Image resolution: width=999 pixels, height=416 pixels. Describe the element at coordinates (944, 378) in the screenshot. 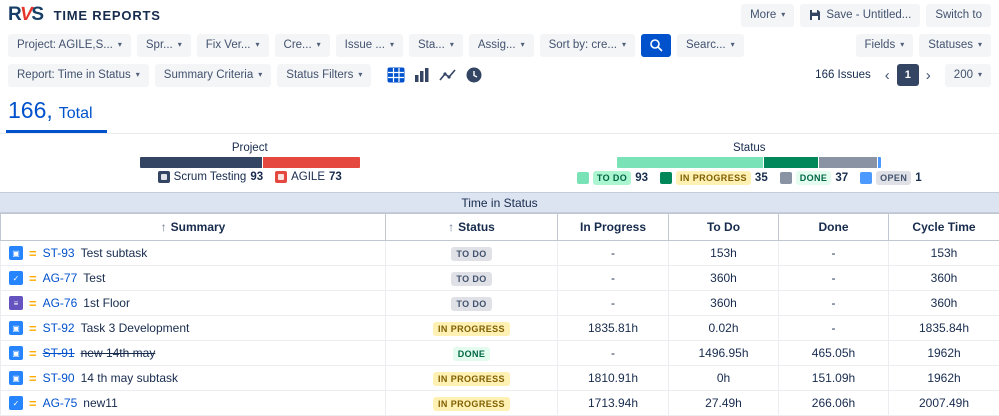

I see `cycle-time-value: 1962h` at that location.